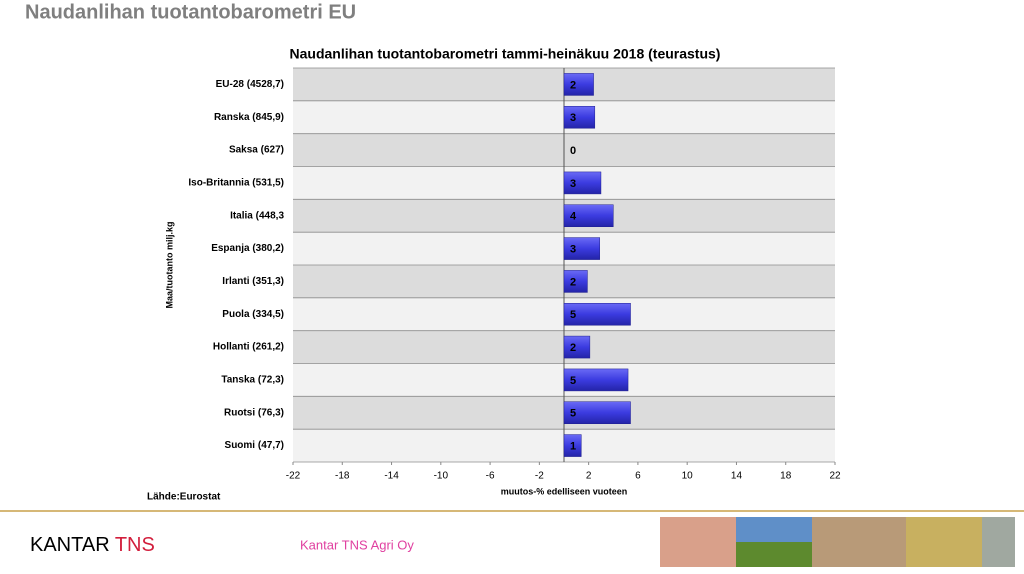 Image resolution: width=1024 pixels, height=574 pixels. What do you see at coordinates (786, 476) in the screenshot?
I see `x-tick-label: 18` at bounding box center [786, 476].